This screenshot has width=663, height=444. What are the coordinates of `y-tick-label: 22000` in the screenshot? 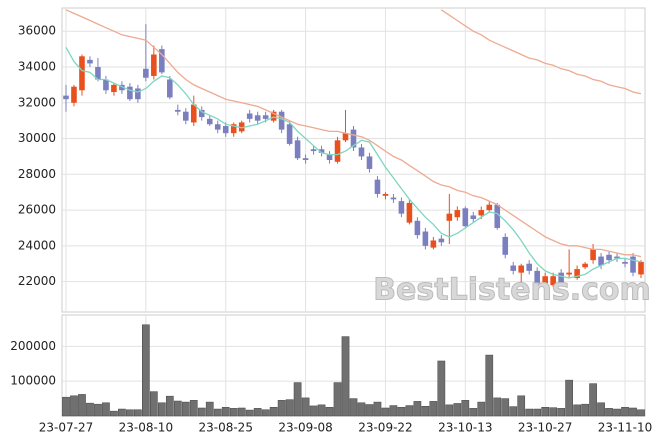 It's located at (37, 281).